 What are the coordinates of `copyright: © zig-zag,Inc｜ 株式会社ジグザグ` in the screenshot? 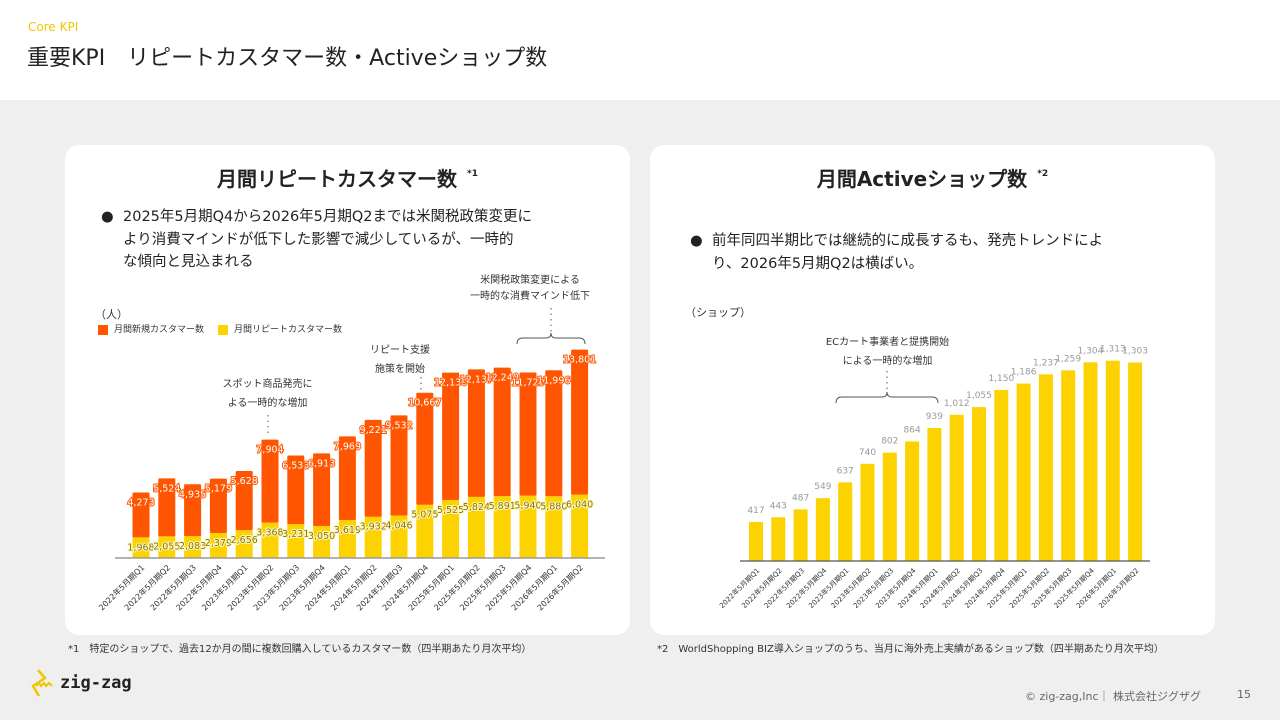 It's located at (1113, 696).